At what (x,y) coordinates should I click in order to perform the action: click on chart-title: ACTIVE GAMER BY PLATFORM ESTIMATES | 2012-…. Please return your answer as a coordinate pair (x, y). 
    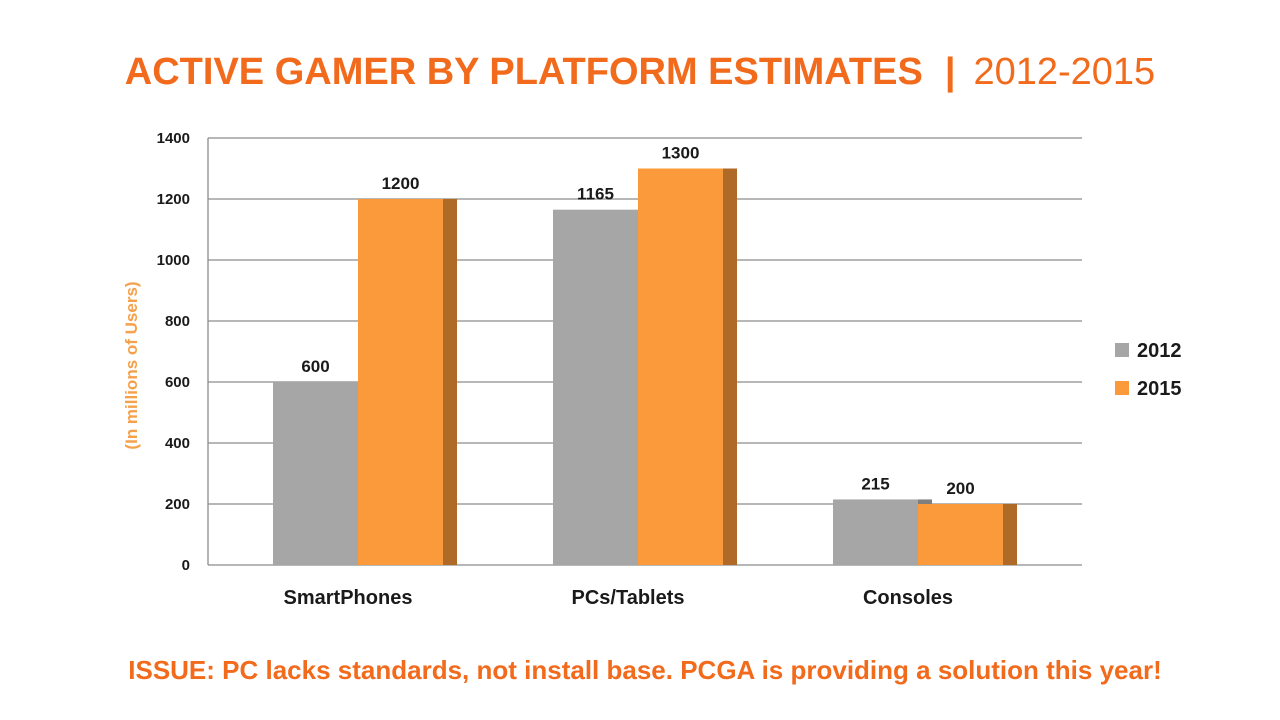
    Looking at the image, I should click on (640, 72).